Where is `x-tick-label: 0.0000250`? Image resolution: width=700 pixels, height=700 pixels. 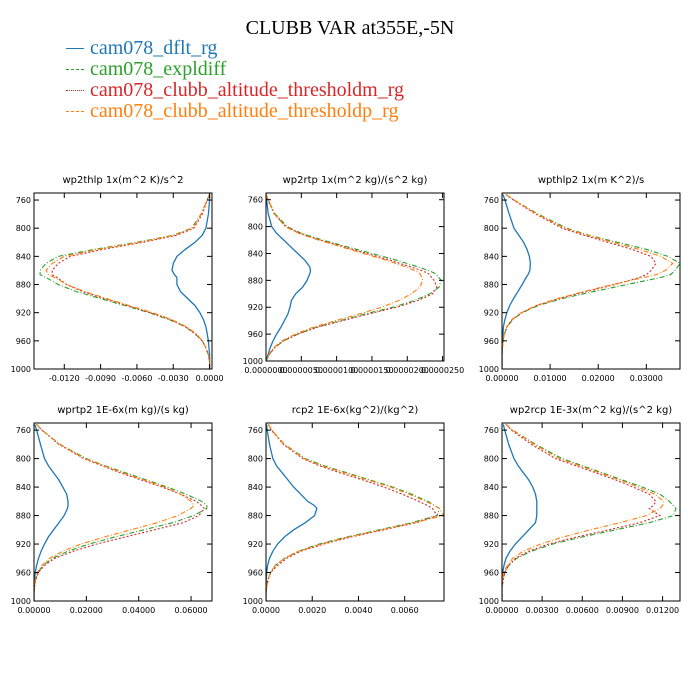 x-tick-label: 0.0000250 is located at coordinates (442, 370).